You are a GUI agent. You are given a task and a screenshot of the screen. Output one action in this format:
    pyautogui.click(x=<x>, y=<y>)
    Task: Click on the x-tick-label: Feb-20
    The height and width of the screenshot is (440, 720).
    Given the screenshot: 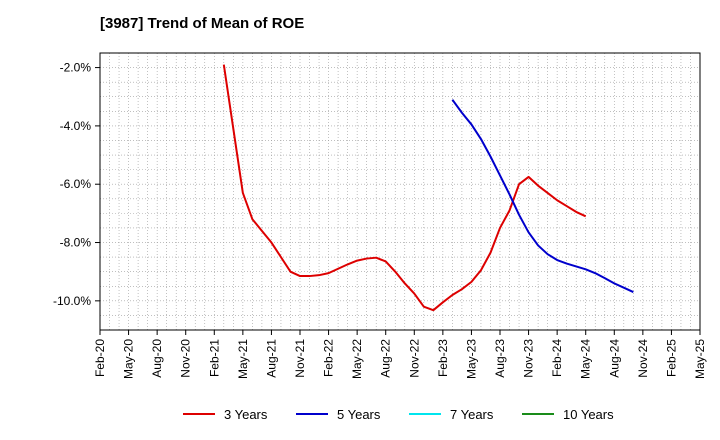 What is the action you would take?
    pyautogui.click(x=100, y=358)
    